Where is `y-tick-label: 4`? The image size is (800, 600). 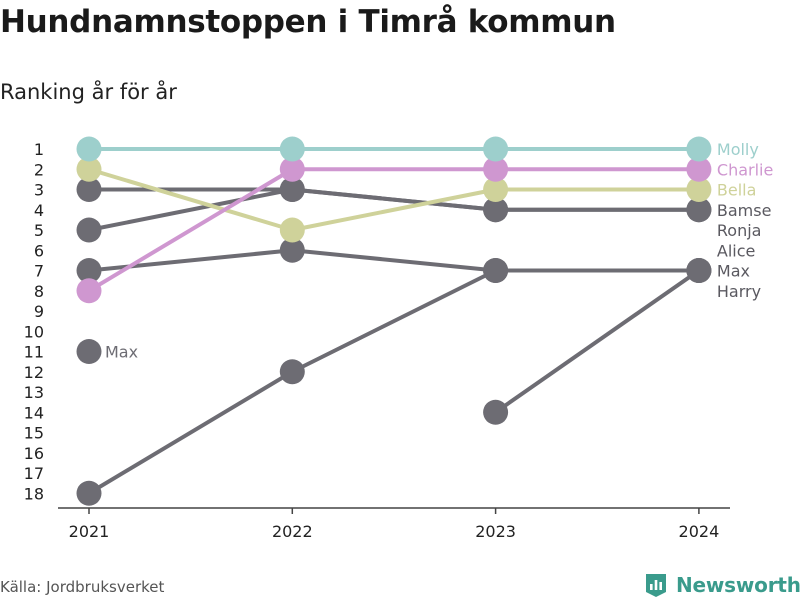 y-tick-label: 4 is located at coordinates (39, 210).